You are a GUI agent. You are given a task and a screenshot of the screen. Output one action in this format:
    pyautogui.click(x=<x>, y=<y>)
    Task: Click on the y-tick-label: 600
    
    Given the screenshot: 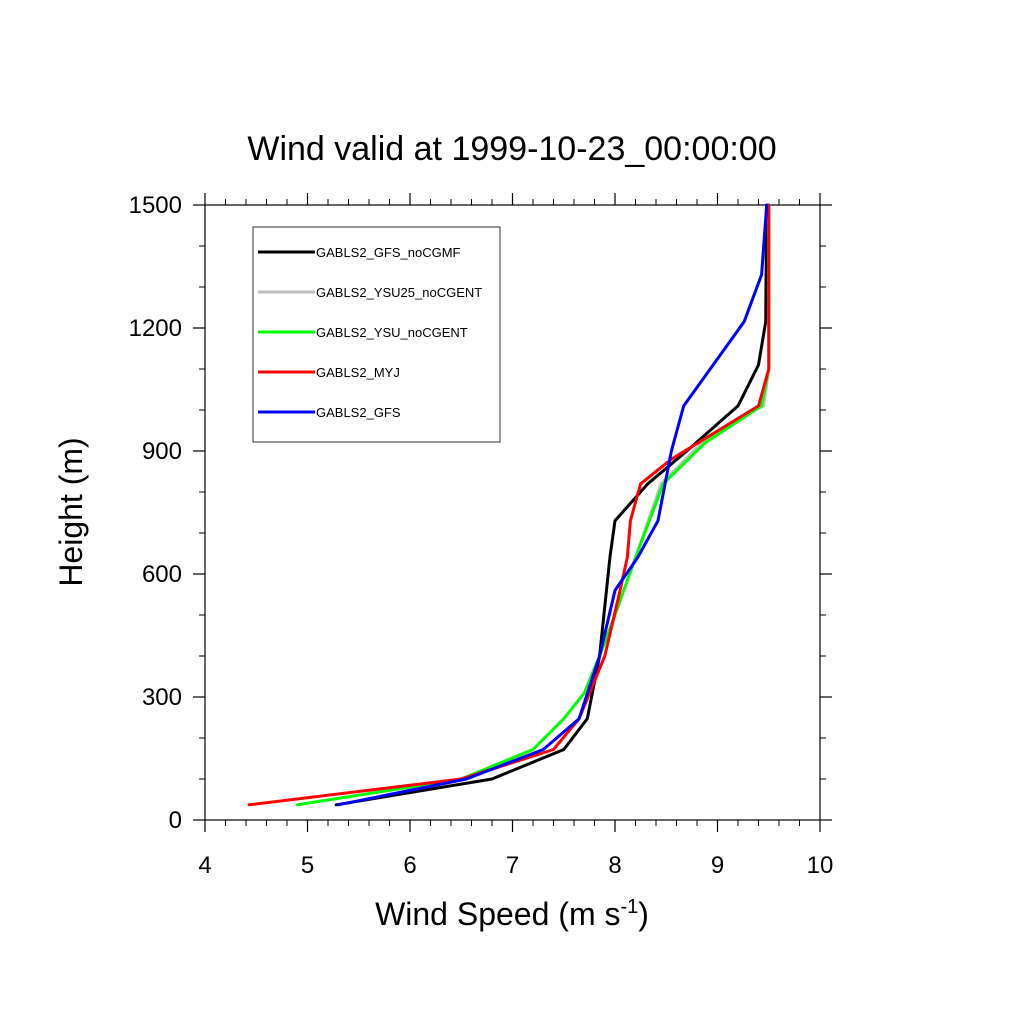 What is the action you would take?
    pyautogui.click(x=162, y=574)
    